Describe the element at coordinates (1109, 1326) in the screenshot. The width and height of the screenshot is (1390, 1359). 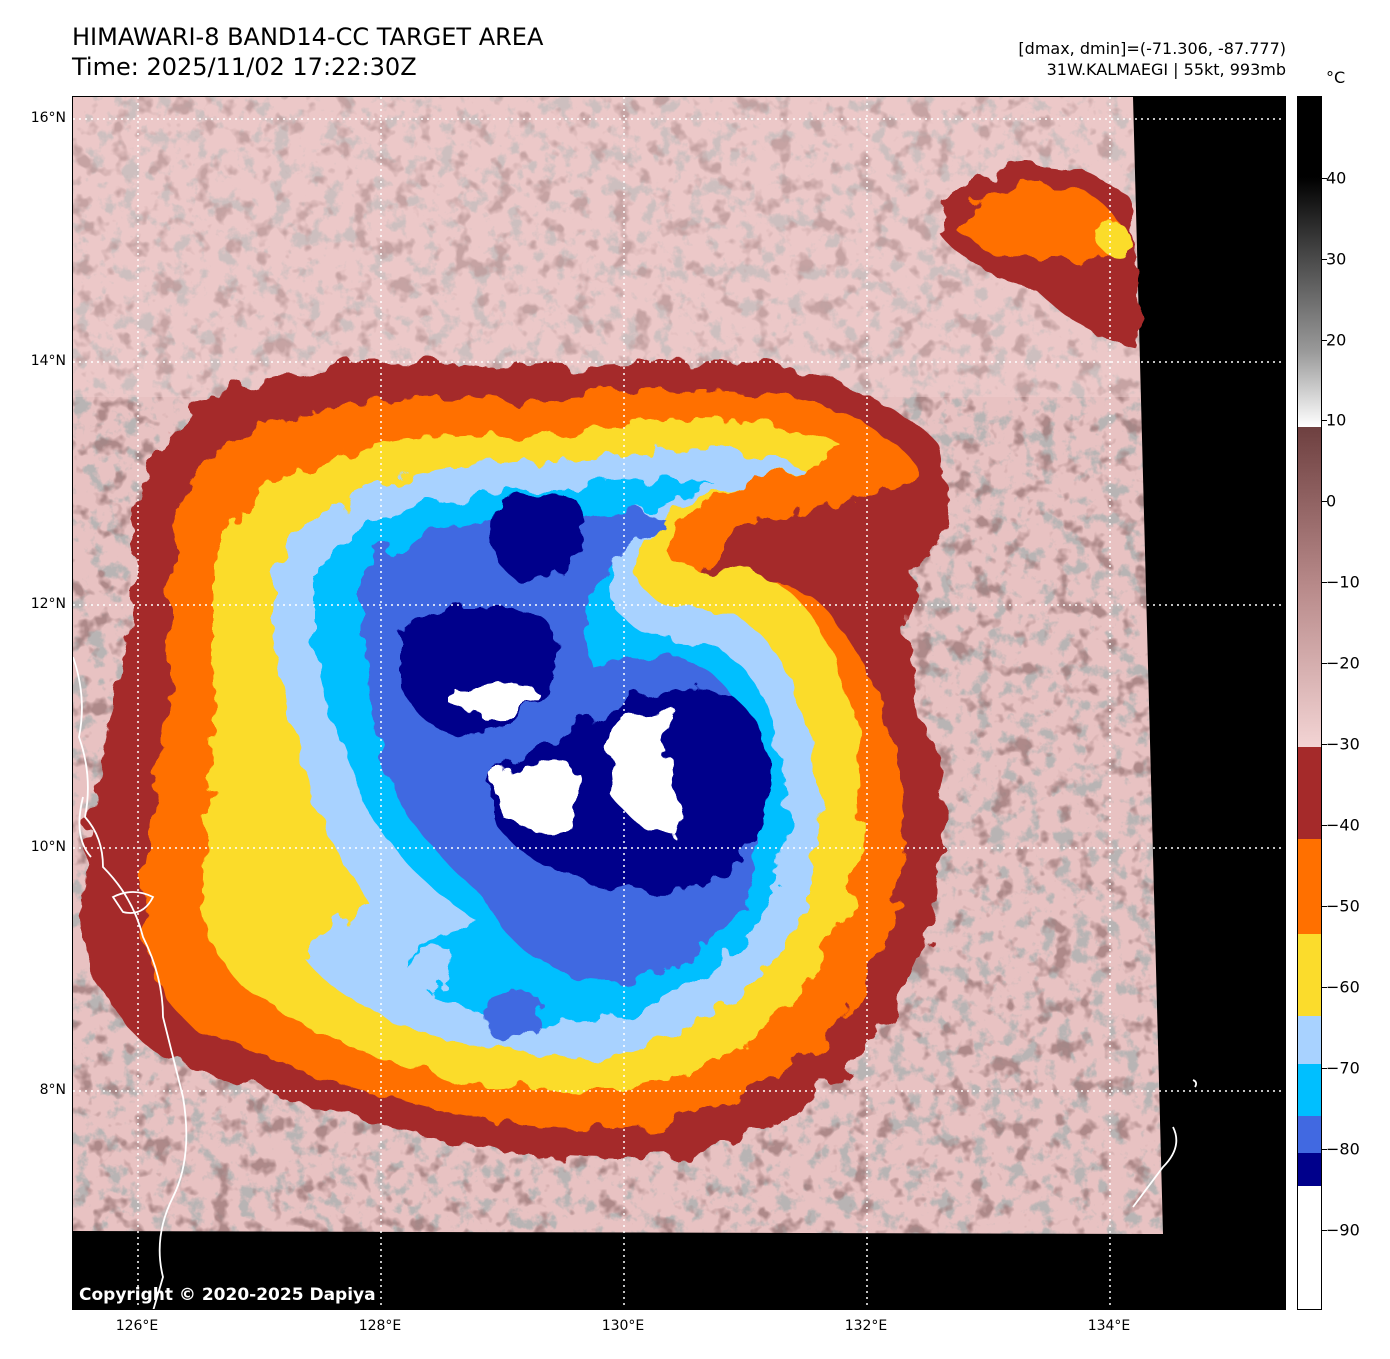
I see `lon-label-134e: 134°E` at that location.